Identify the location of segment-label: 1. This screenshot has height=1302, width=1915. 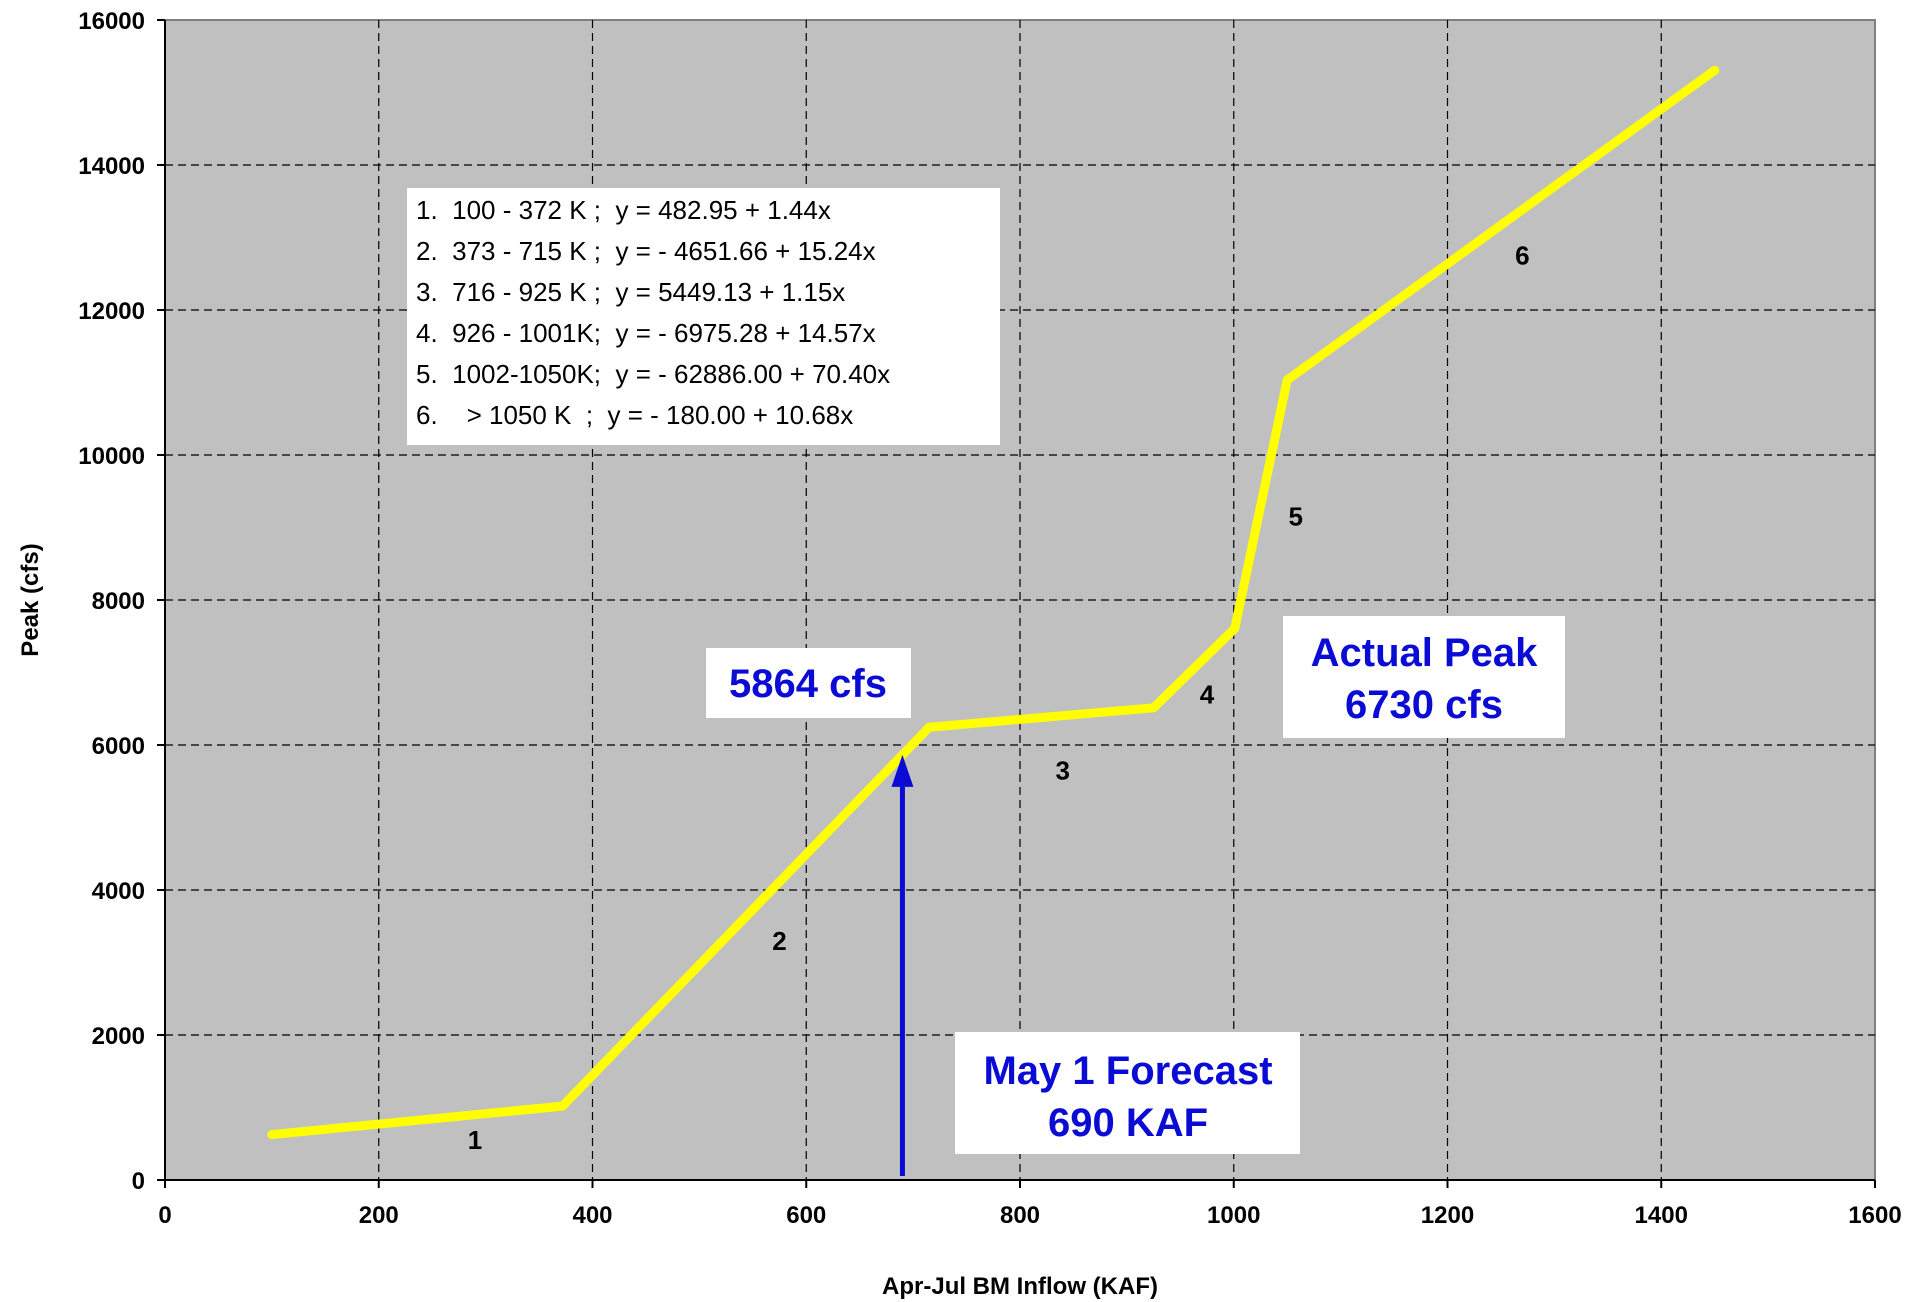
(475, 1140).